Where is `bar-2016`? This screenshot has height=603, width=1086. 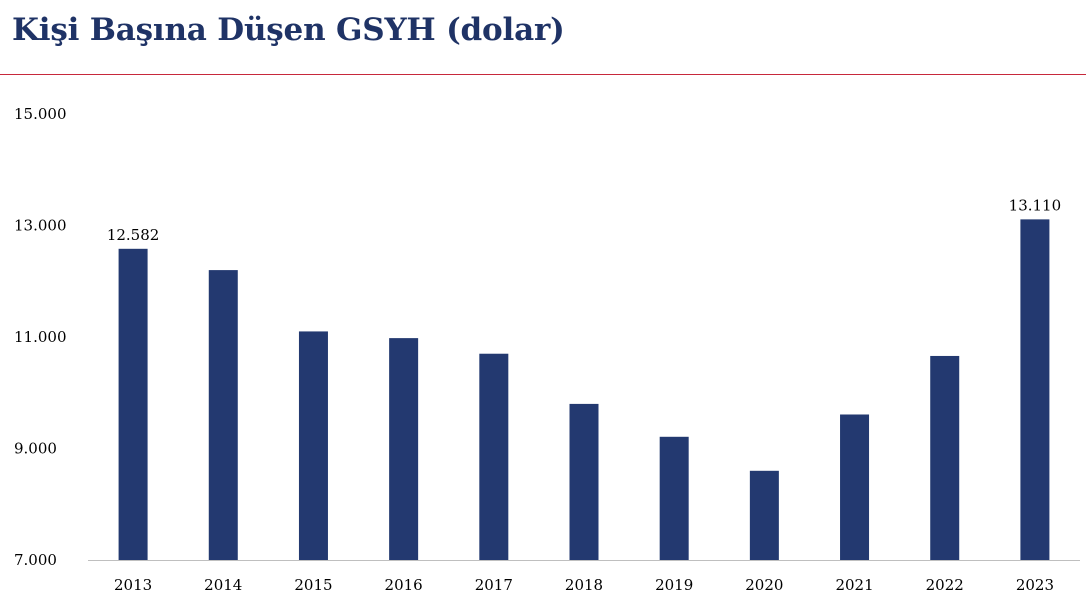 bar-2016 is located at coordinates (404, 449).